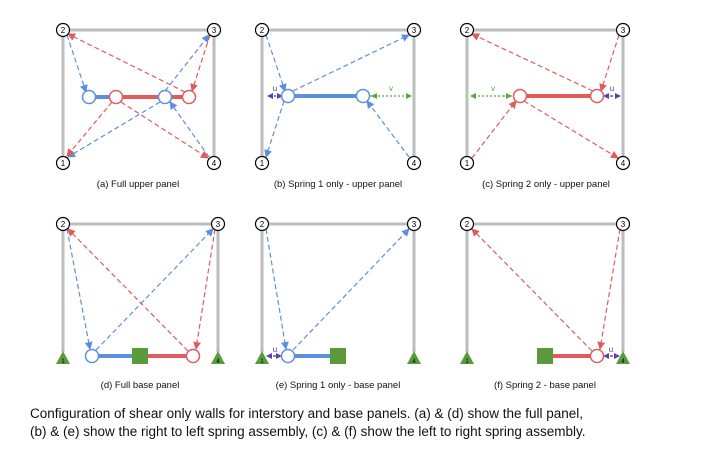 The height and width of the screenshot is (453, 711). I want to click on corner-nodes-d: 2 3, so click(140, 224).